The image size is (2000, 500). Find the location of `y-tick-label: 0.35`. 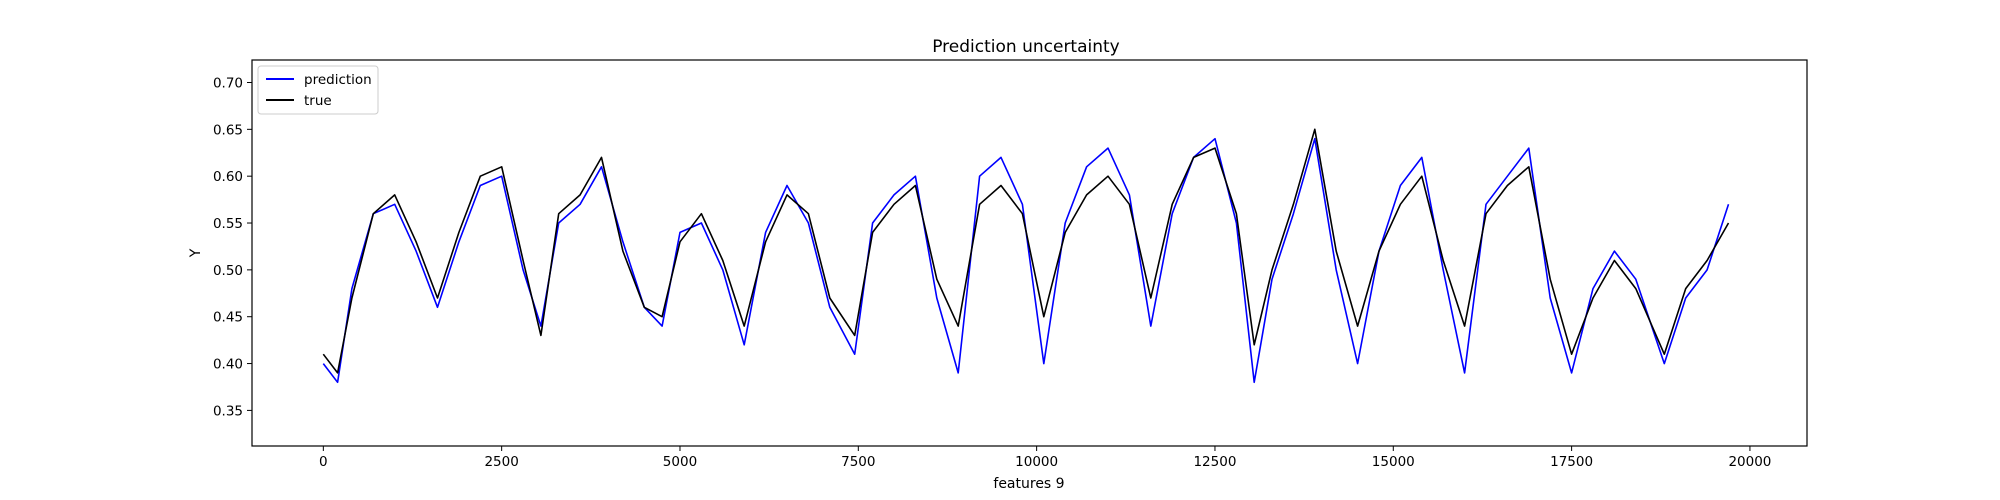

y-tick-label: 0.35 is located at coordinates (228, 411).